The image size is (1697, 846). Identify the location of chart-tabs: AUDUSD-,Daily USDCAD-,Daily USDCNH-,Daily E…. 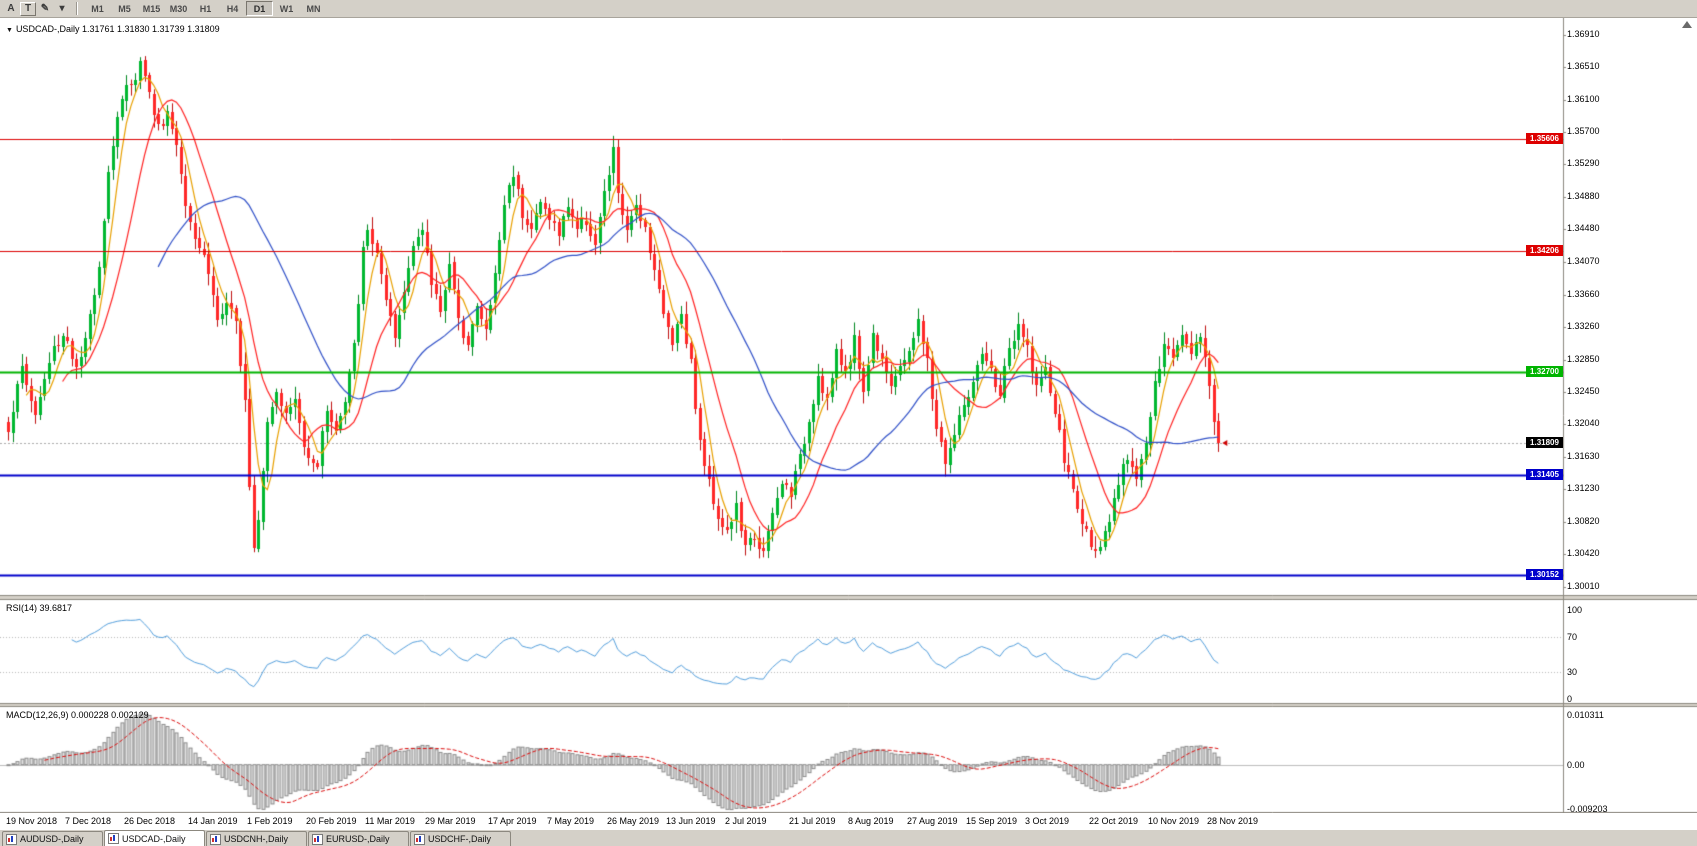
(257, 838).